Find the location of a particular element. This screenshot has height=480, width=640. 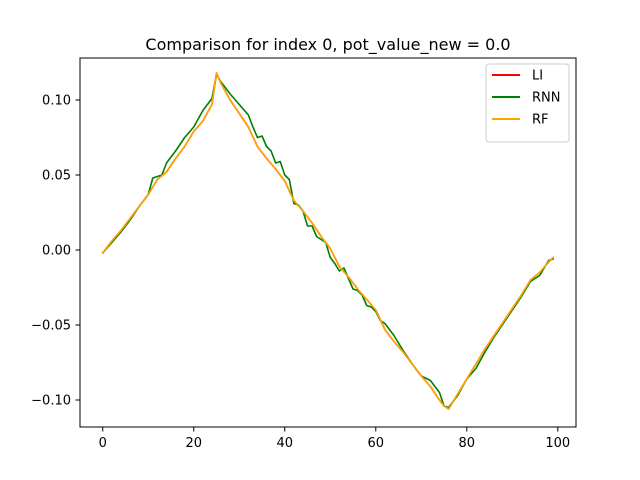

y-tick-label: 0.00 is located at coordinates (56, 251).